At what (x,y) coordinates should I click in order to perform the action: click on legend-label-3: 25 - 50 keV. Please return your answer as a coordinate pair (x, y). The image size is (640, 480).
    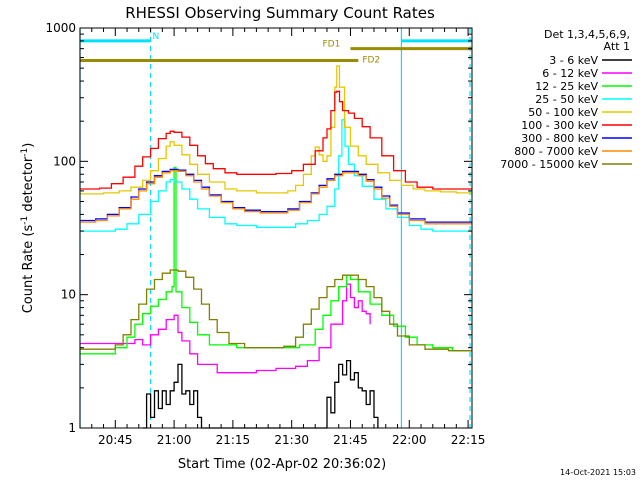
    Looking at the image, I should click on (566, 99).